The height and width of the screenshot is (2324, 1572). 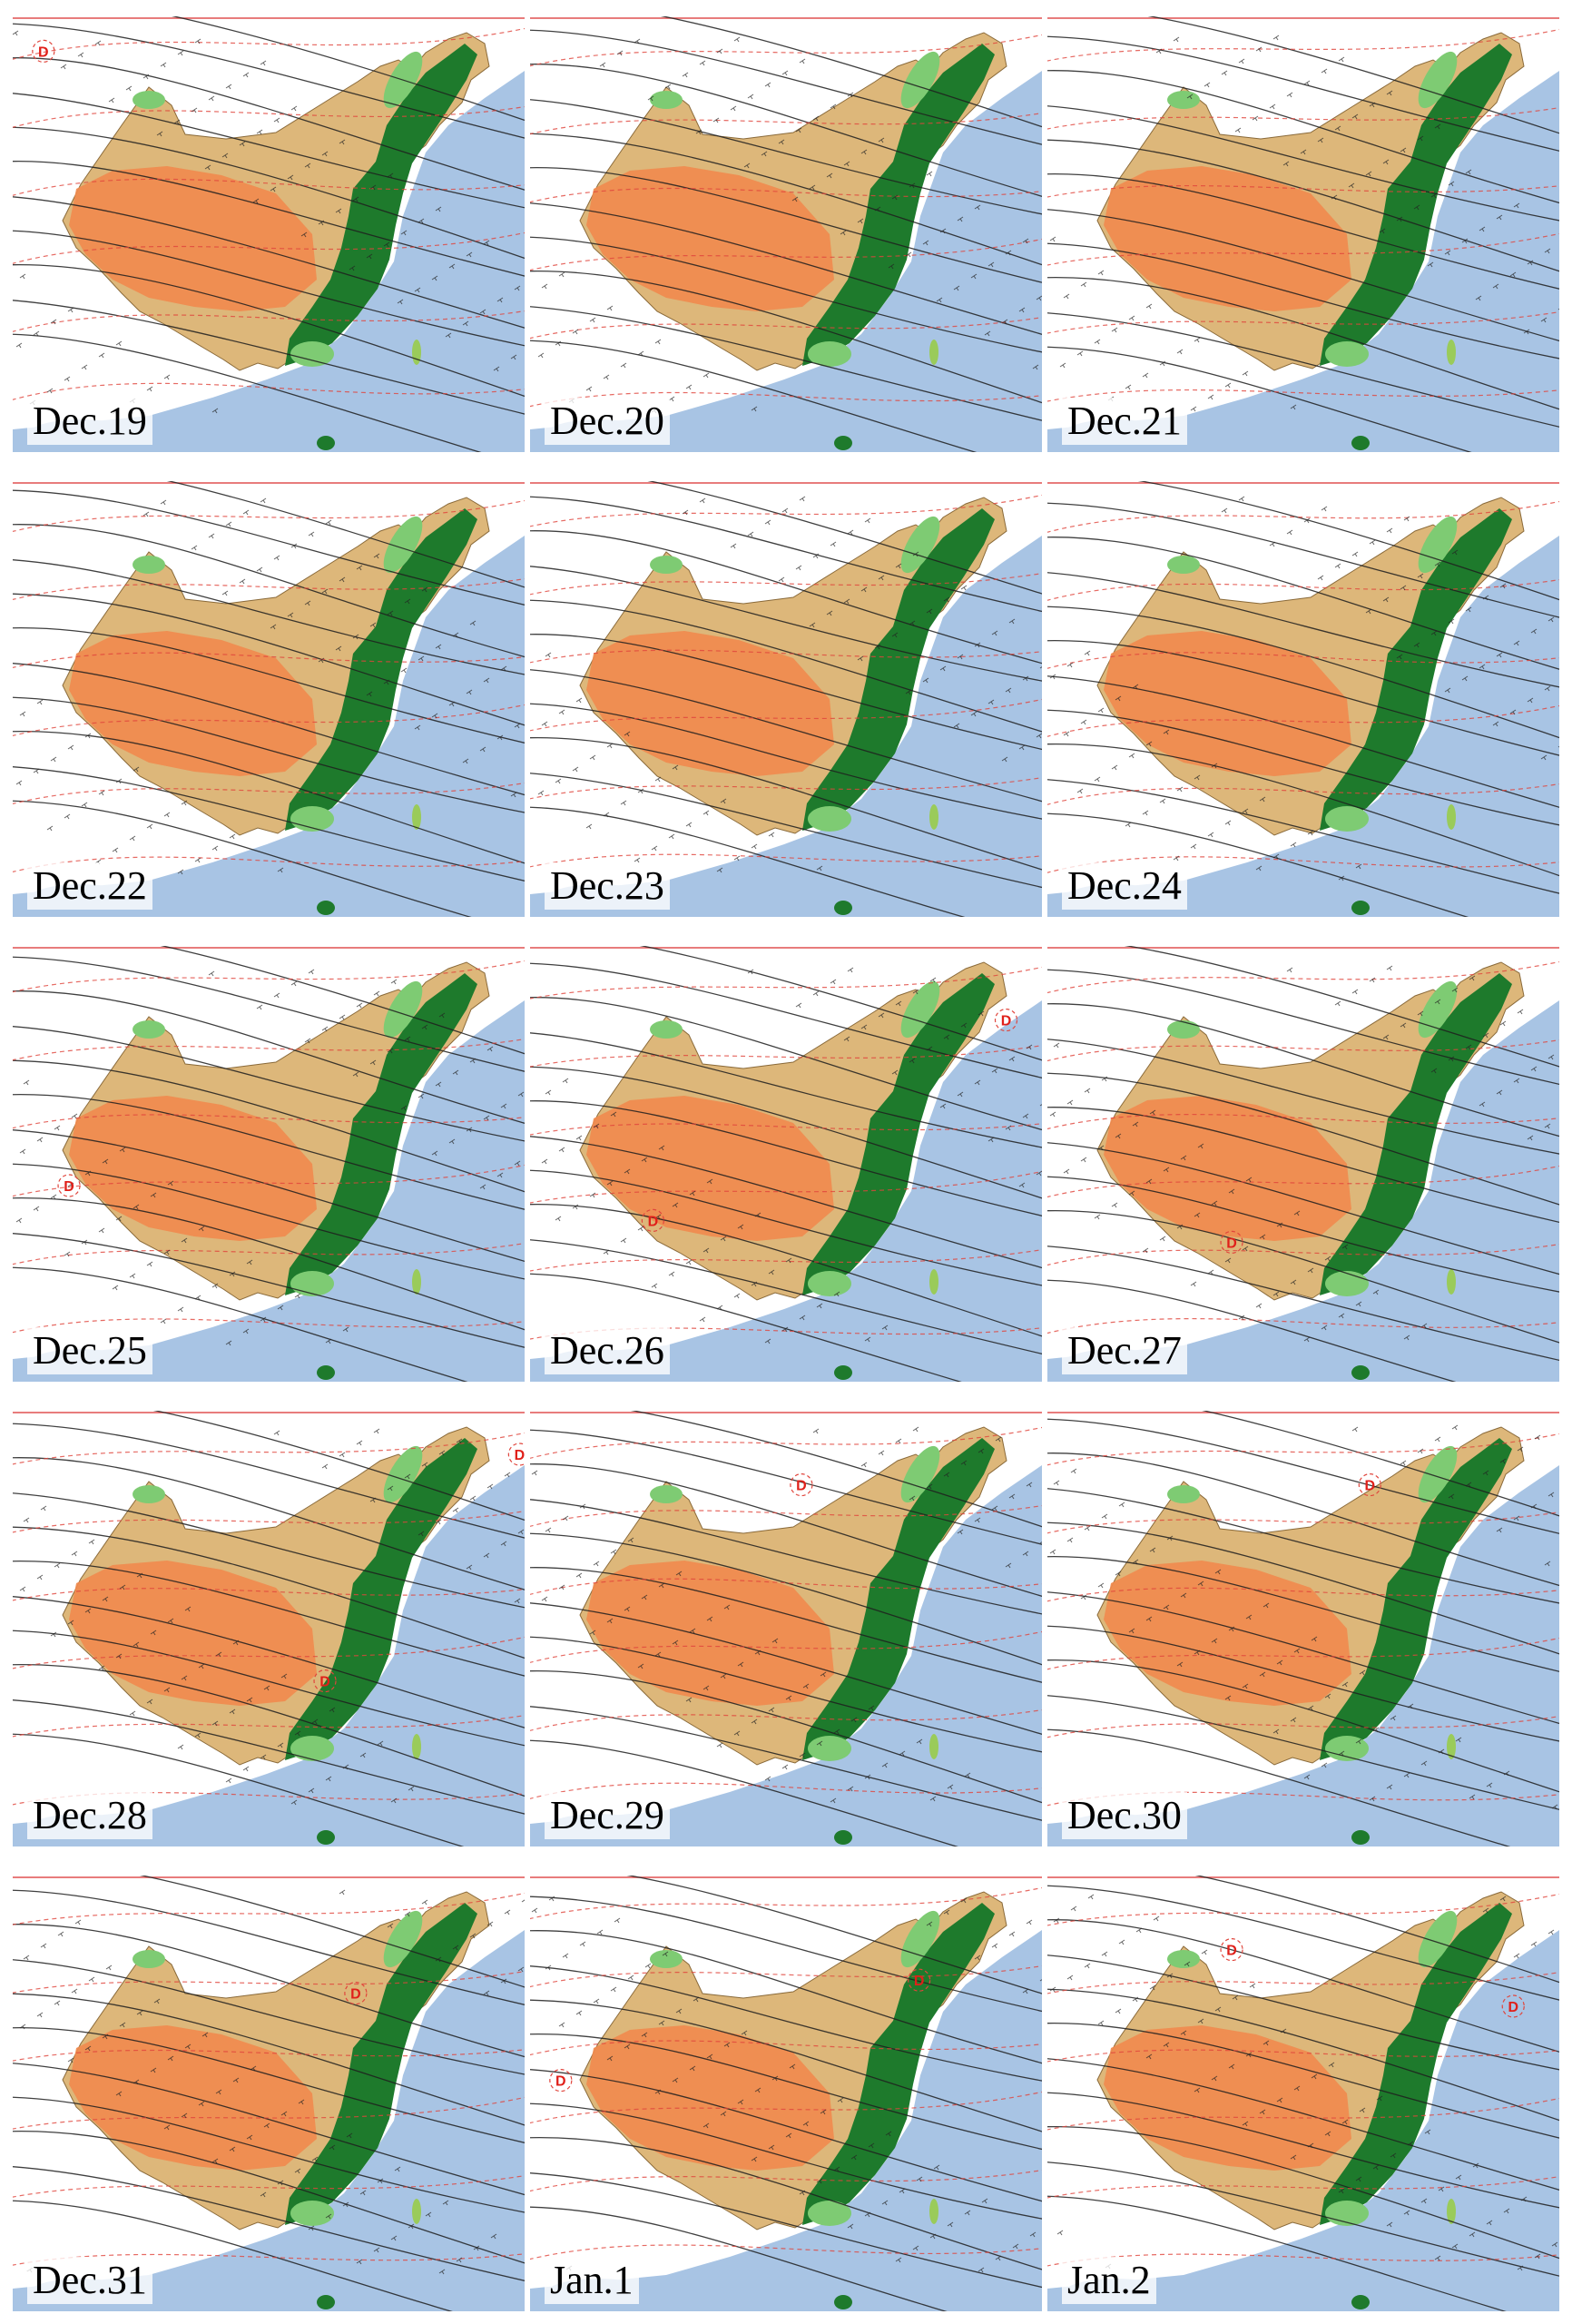 I want to click on southern-green-area, so click(x=312, y=354).